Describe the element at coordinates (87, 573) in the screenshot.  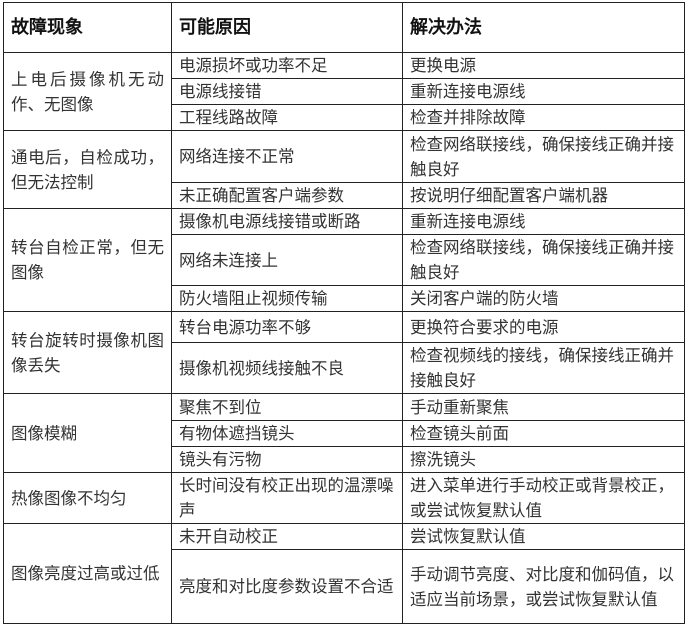
I see `symptom-cell: 图像亮度过高或过低` at that location.